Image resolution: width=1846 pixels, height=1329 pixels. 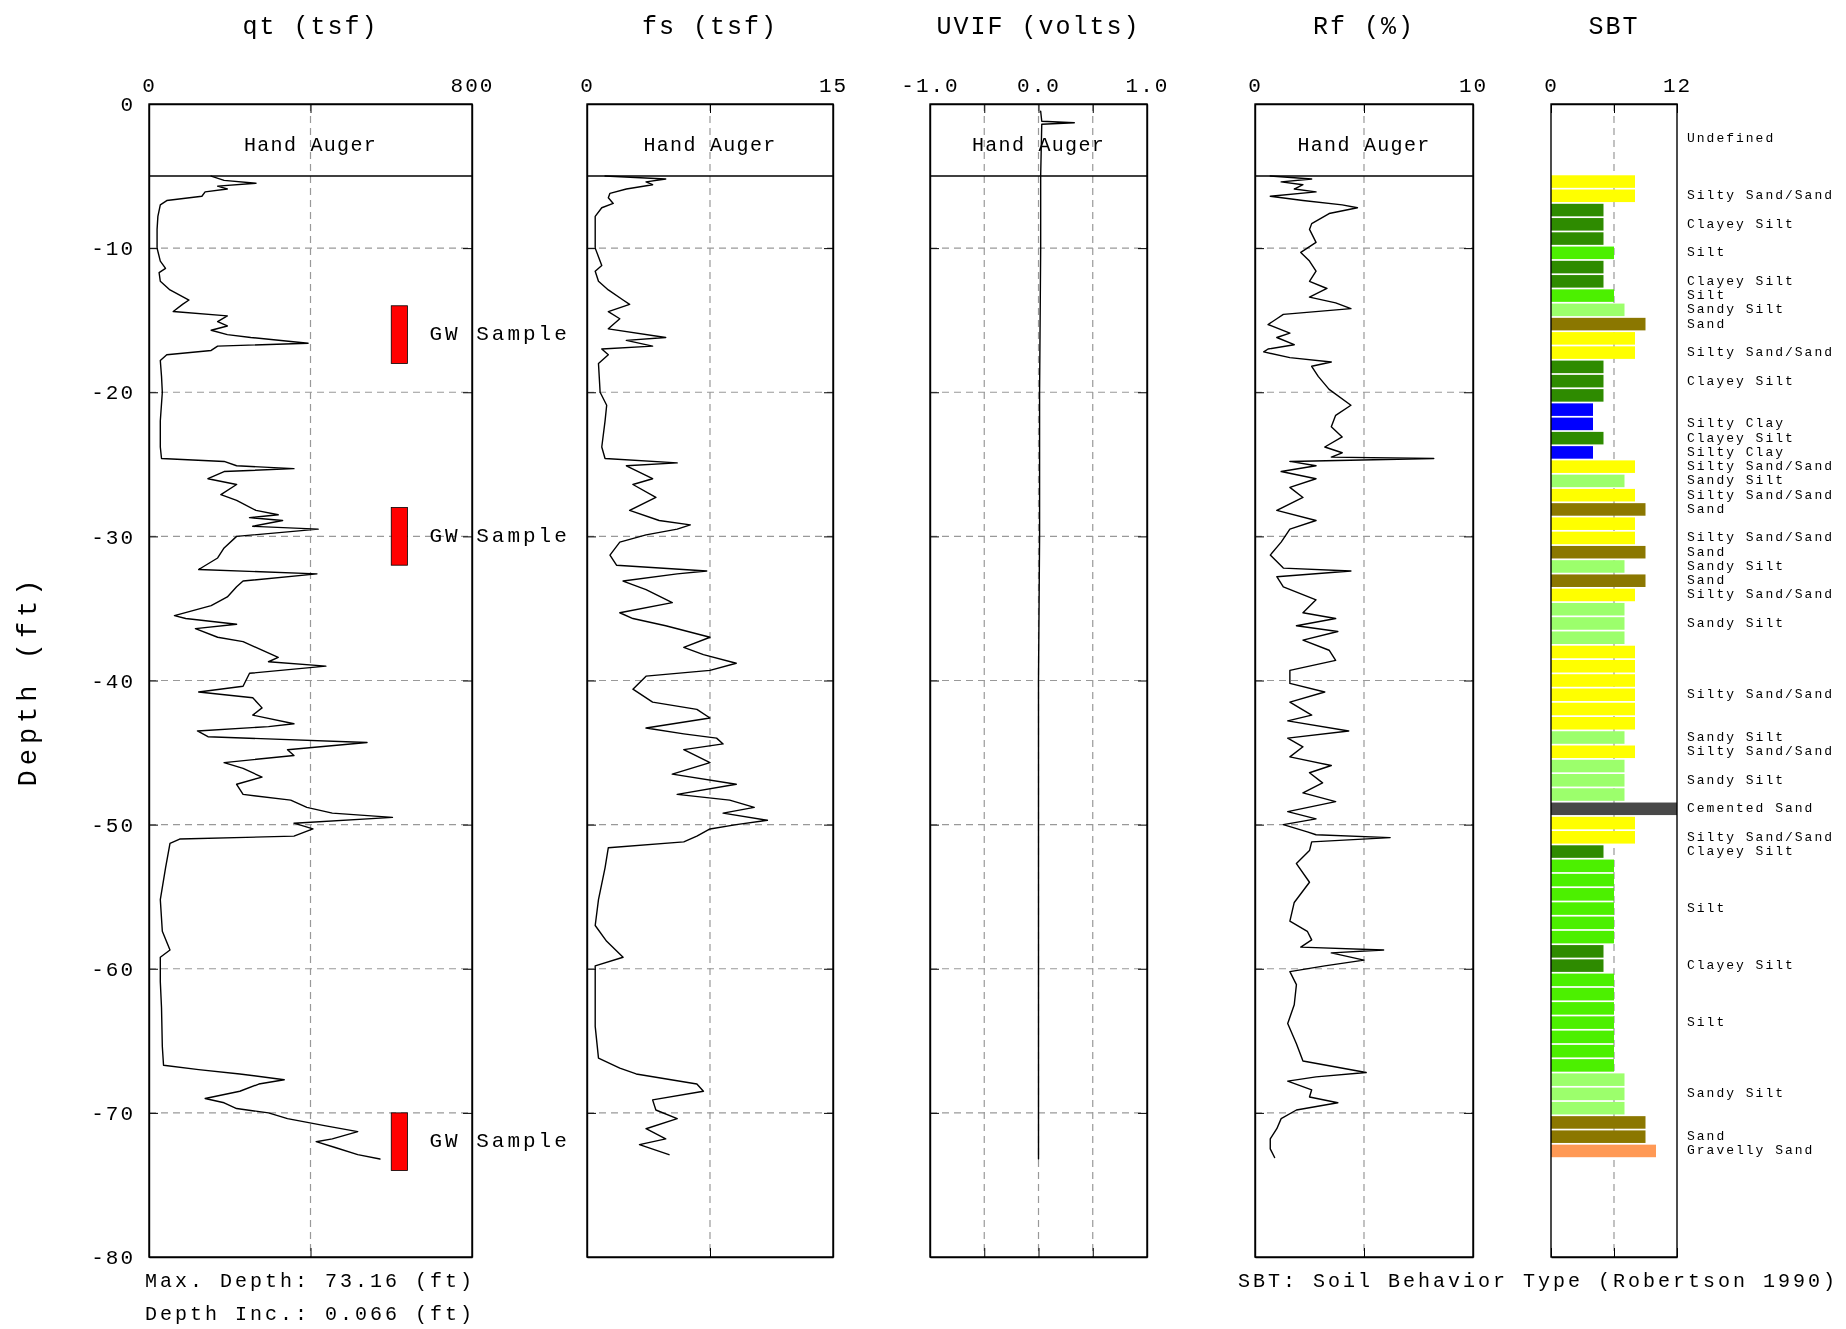 What do you see at coordinates (310, 1282) in the screenshot?
I see `text: Max. Depth: 73.16 (ft)` at bounding box center [310, 1282].